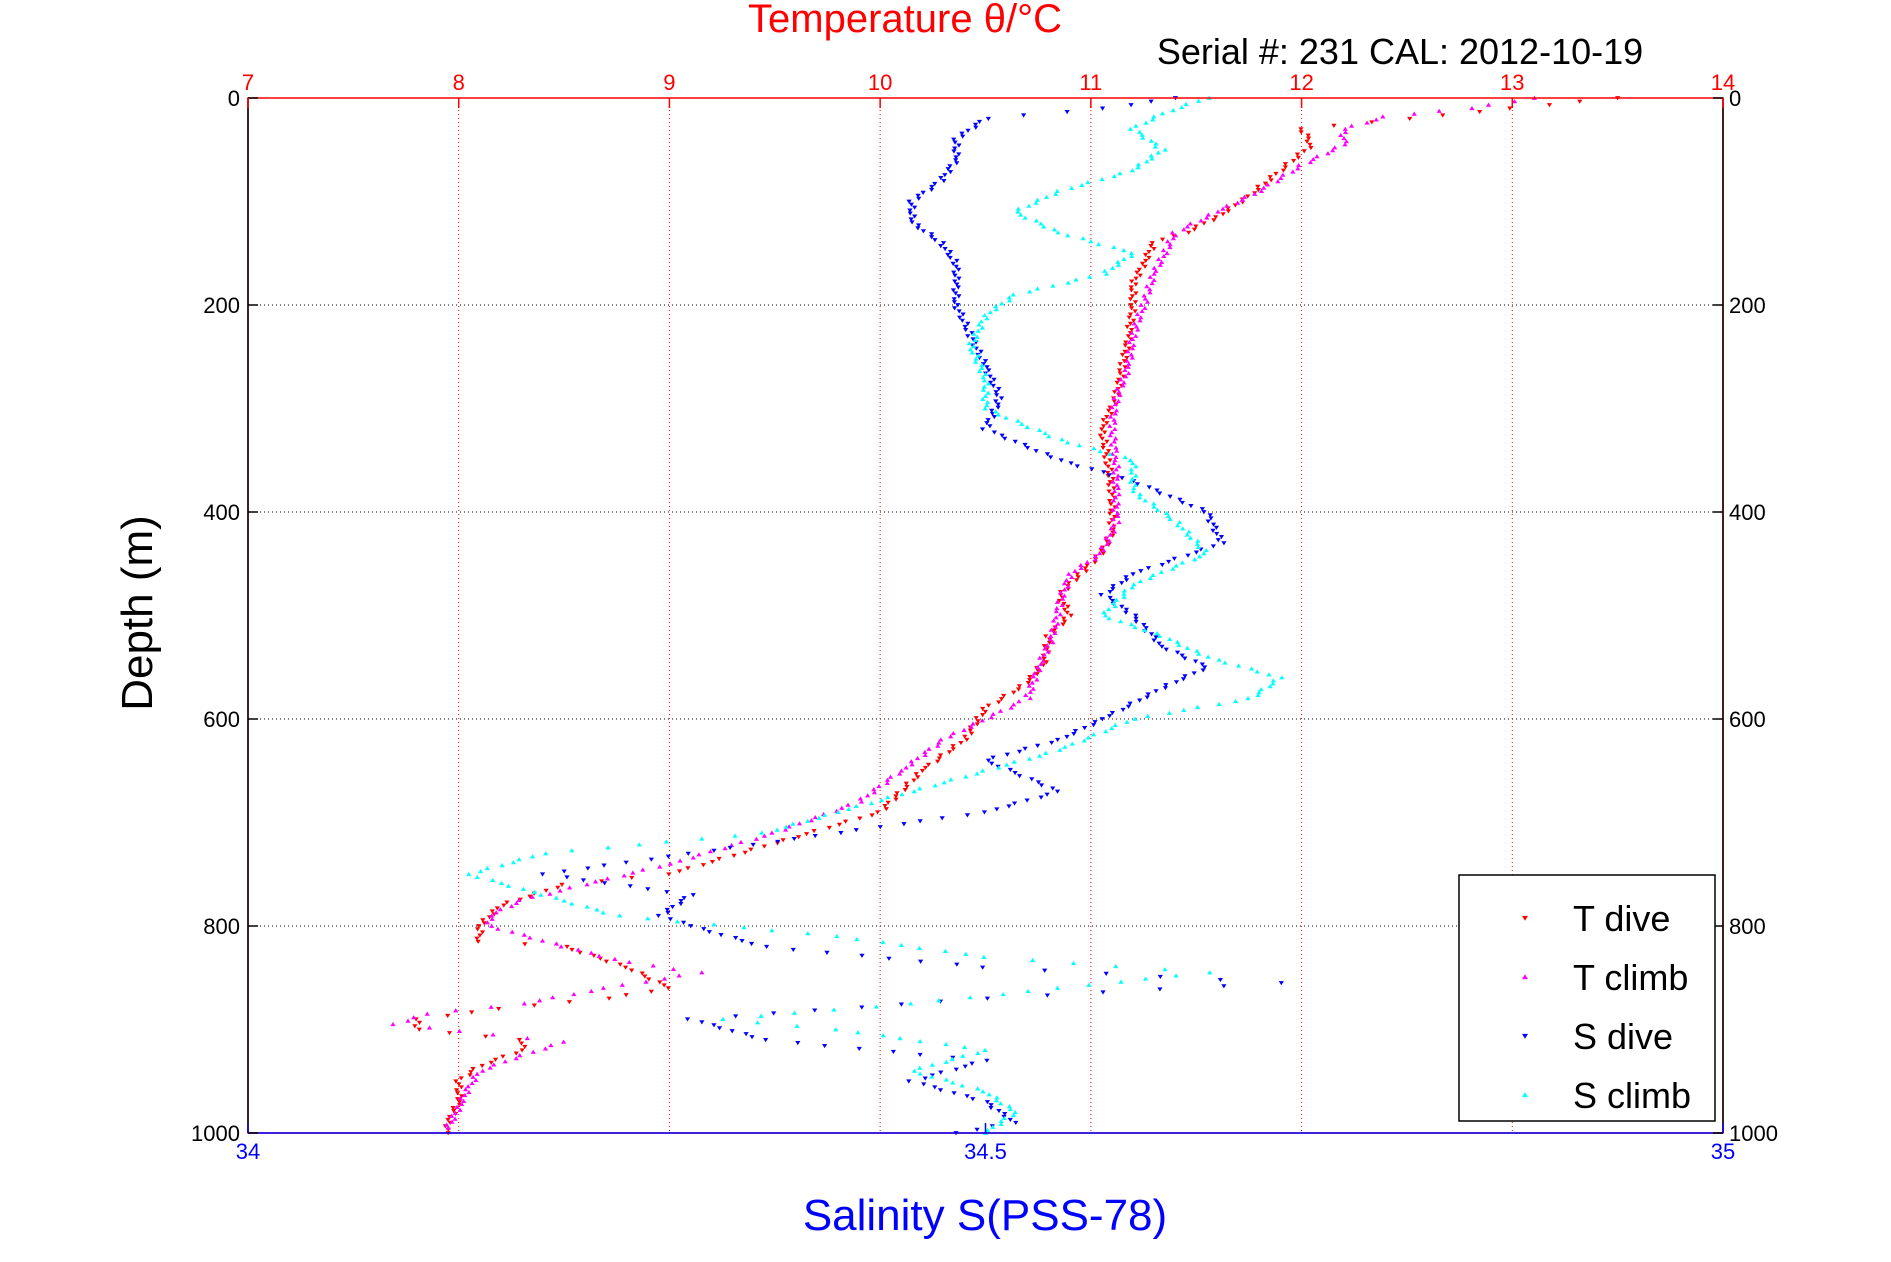 The image size is (1891, 1262). Describe the element at coordinates (221, 719) in the screenshot. I see `tick-label-depth-left: 600` at that location.